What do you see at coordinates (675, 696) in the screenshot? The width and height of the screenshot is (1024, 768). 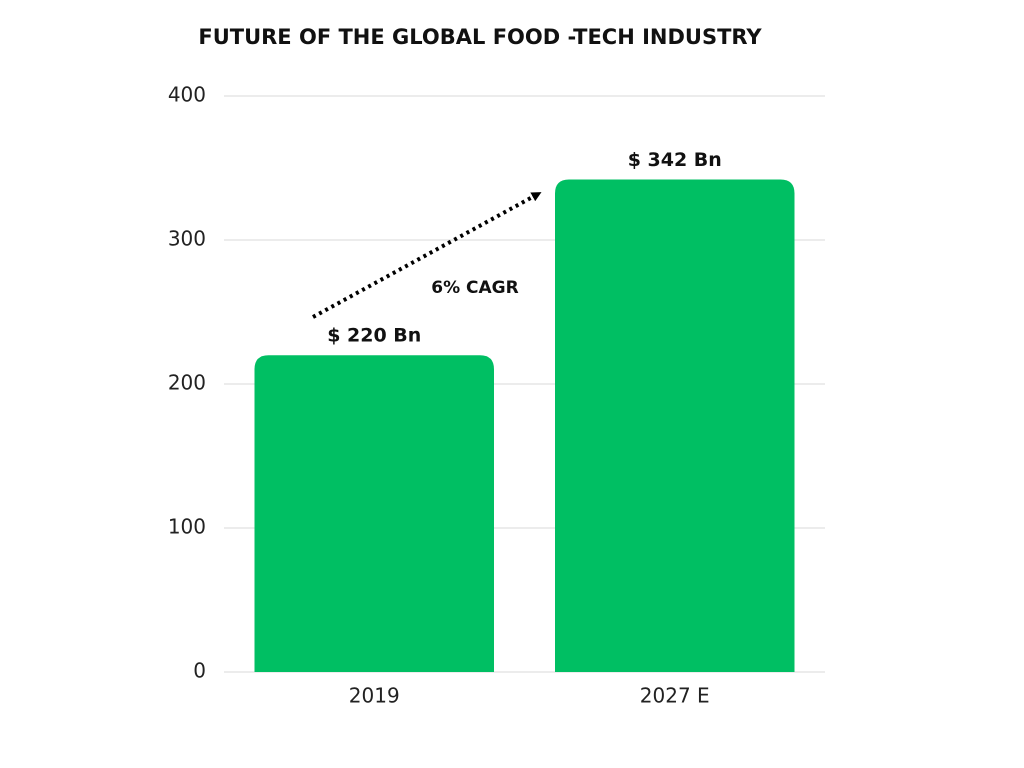 I see `x-tick-label: 2027 E` at bounding box center [675, 696].